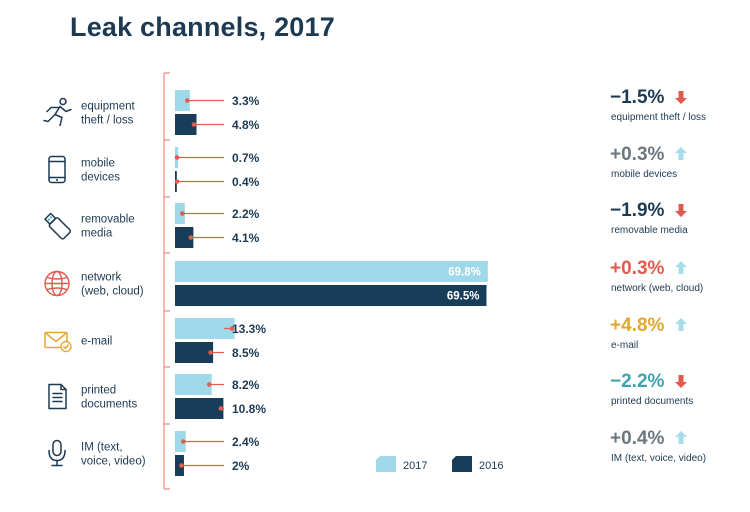 The height and width of the screenshot is (512, 750). I want to click on change-label: network (web, cloud), so click(657, 288).